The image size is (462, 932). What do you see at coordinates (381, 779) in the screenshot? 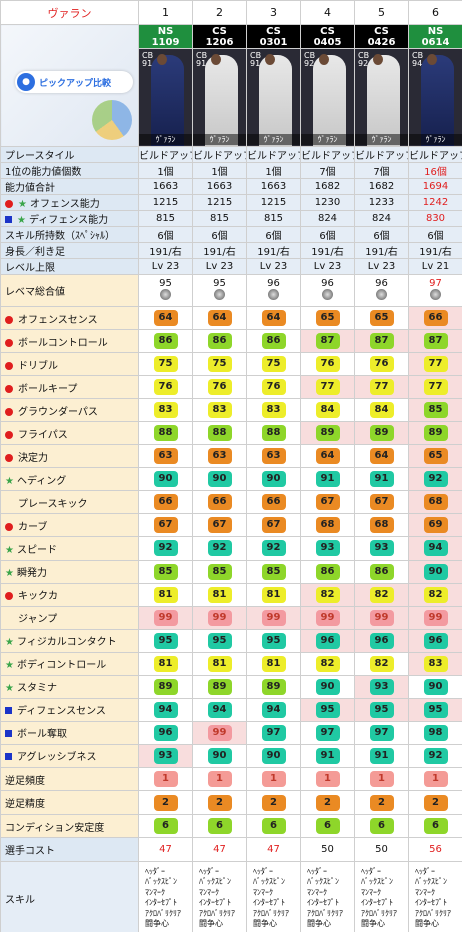
I see `foot-badge: 1` at bounding box center [381, 779].